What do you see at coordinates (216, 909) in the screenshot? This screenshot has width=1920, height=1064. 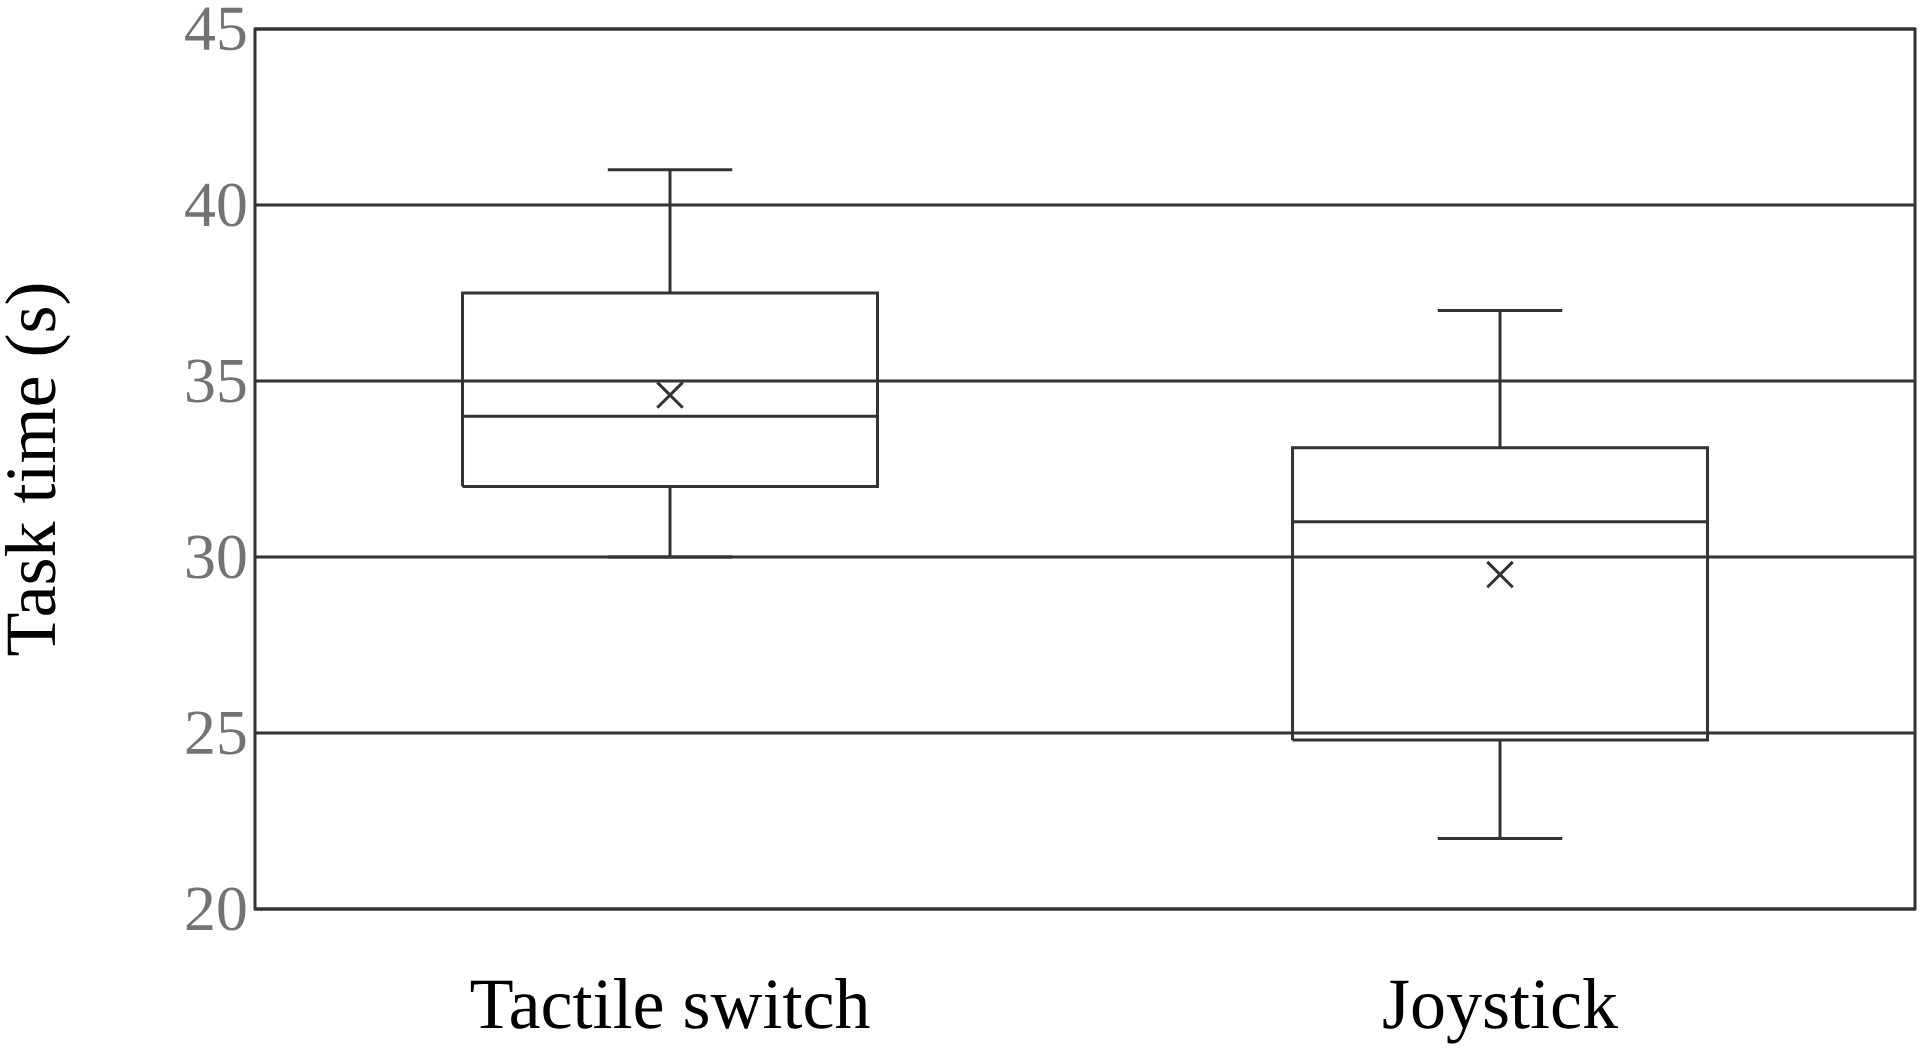 I see `y-tick-label: 20` at bounding box center [216, 909].